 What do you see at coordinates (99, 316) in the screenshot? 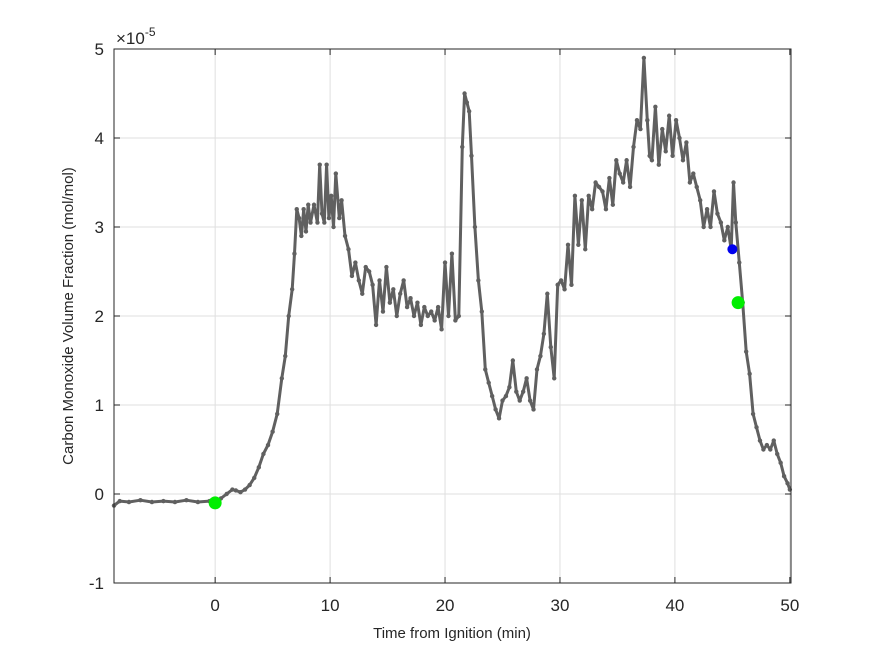
I see `y-tick-label: 2` at bounding box center [99, 316].